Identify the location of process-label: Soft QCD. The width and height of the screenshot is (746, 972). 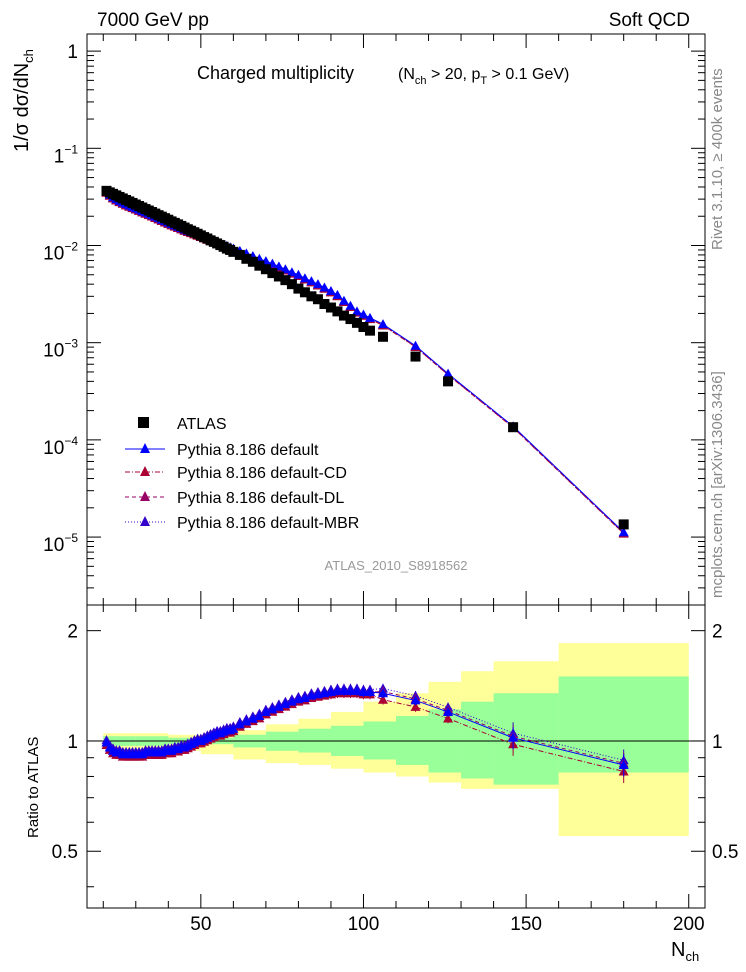
(649, 20).